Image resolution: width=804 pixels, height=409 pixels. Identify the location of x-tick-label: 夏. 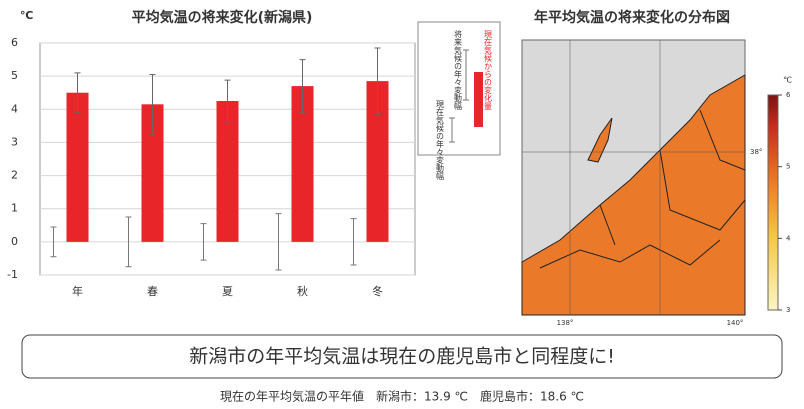
(227, 291).